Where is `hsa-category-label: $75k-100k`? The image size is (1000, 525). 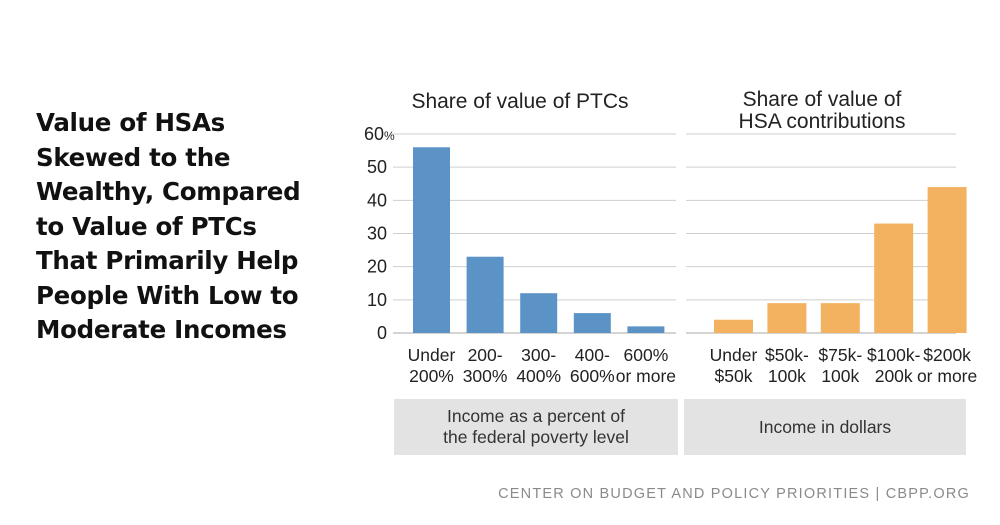 hsa-category-label: $75k-100k is located at coordinates (840, 365).